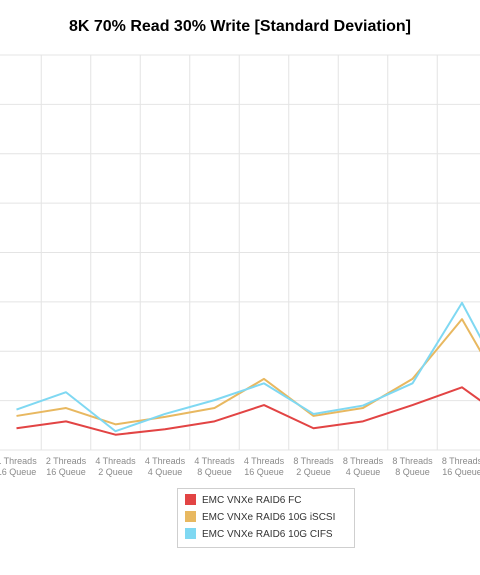  What do you see at coordinates (190, 499) in the screenshot?
I see `legend-swatch-fc` at bounding box center [190, 499].